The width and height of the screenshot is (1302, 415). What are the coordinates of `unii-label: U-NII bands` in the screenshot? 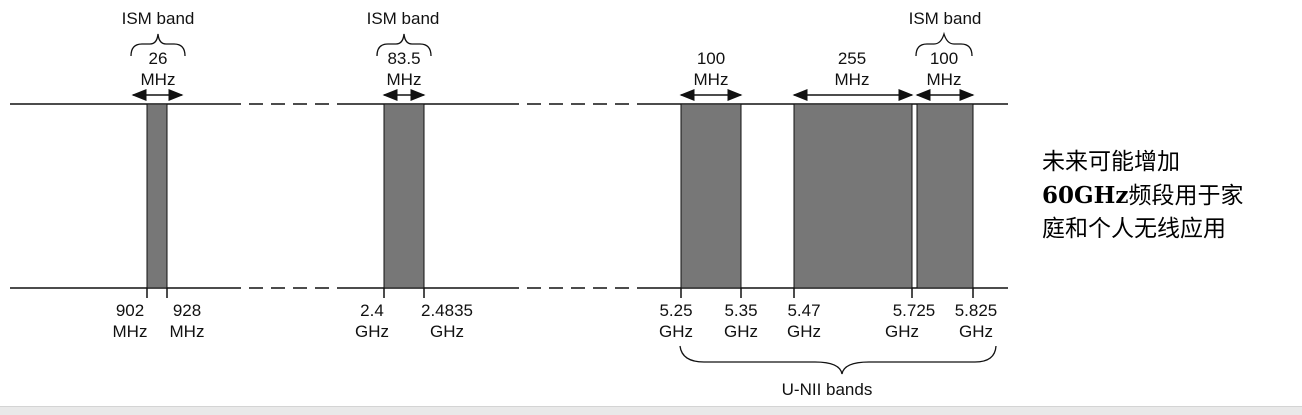 It's located at (827, 389).